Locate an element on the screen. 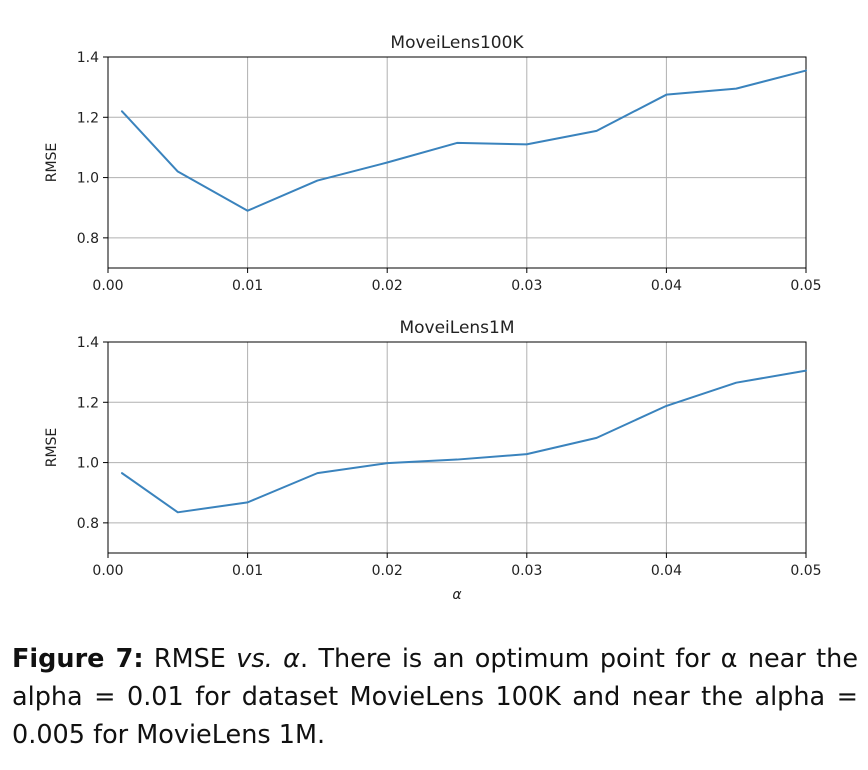 The height and width of the screenshot is (770, 868). chart-title: MoveiLens1M is located at coordinates (456, 328).